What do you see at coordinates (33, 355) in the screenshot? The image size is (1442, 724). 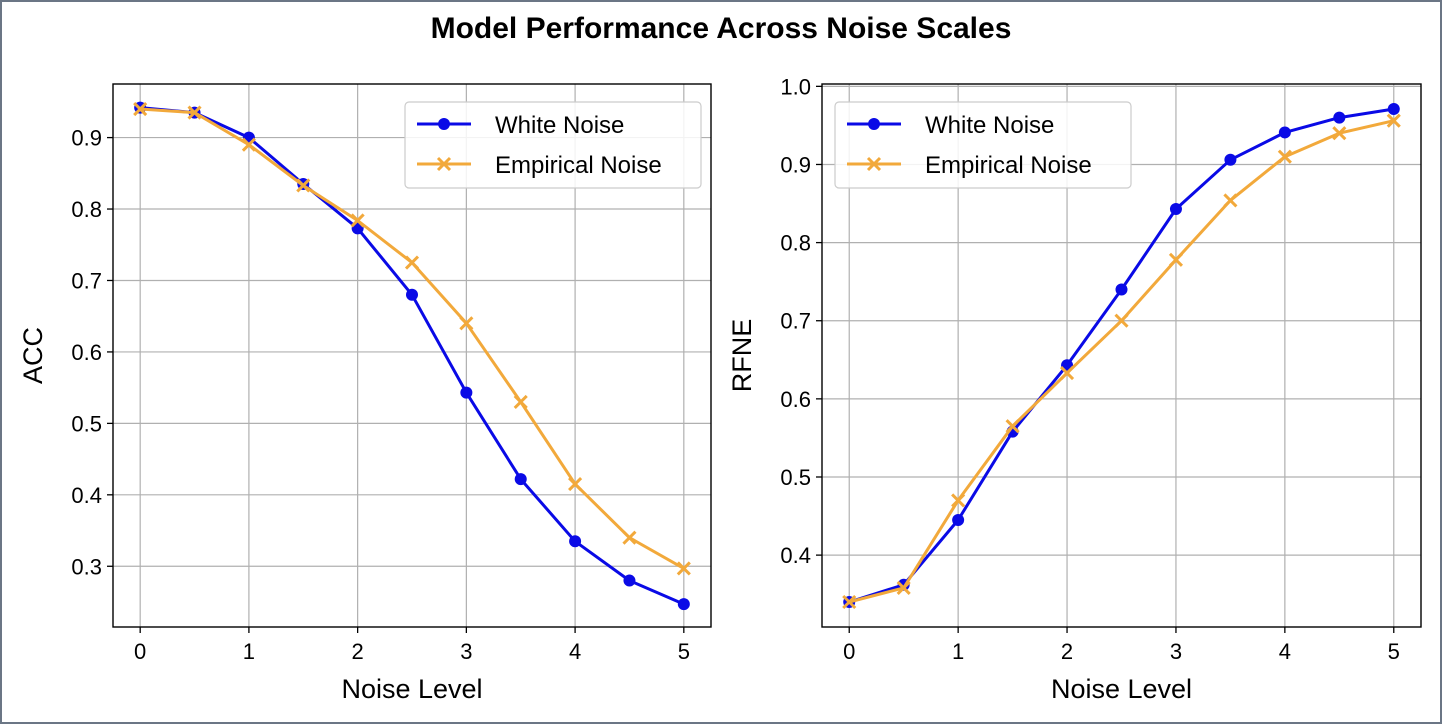 I see `y-axis-label: ACC` at bounding box center [33, 355].